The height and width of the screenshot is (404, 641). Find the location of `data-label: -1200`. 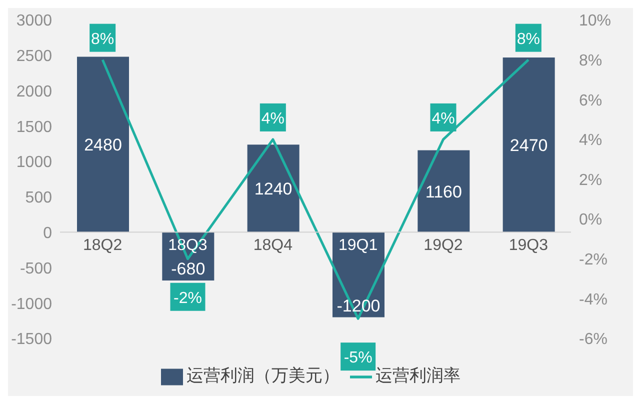

data-label: -1200 is located at coordinates (358, 306).